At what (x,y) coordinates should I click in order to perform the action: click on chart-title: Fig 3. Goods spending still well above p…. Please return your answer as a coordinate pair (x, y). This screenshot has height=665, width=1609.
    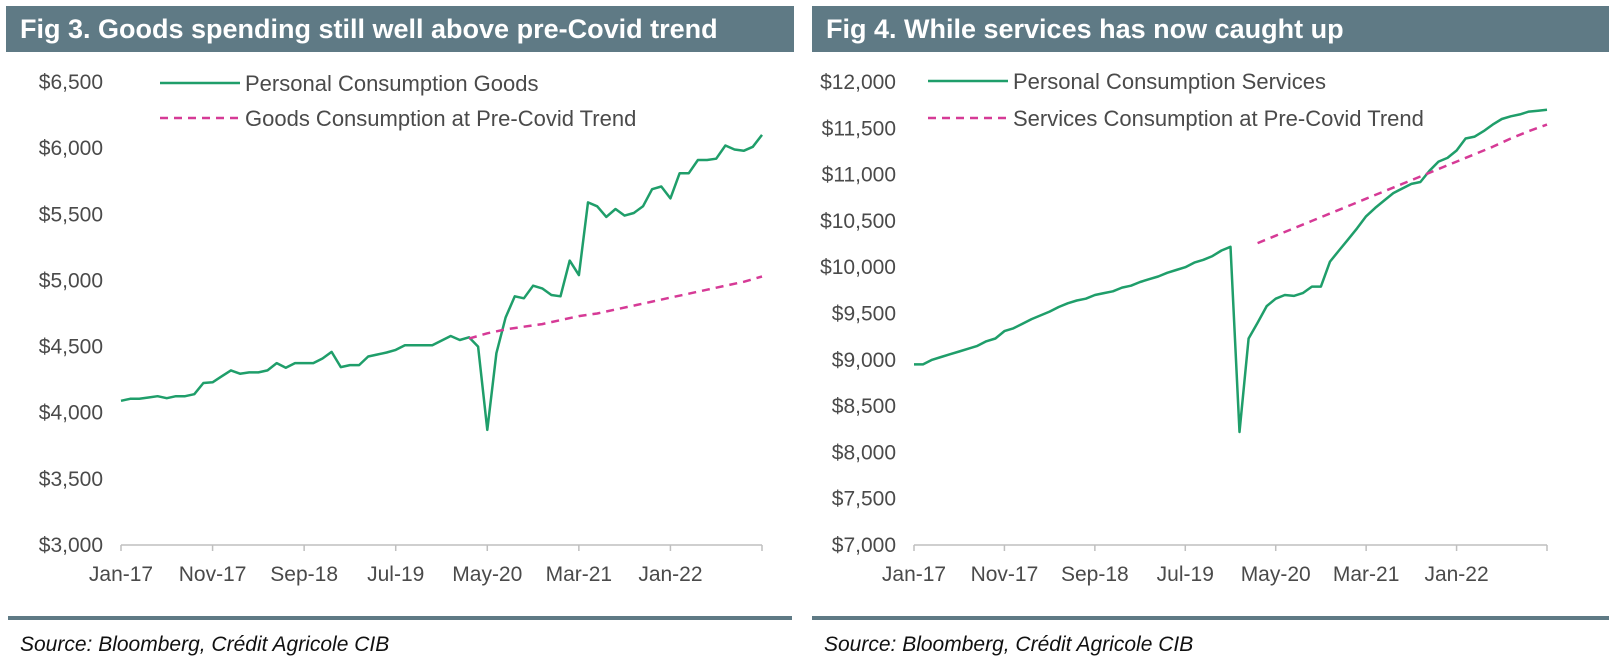
    Looking at the image, I should click on (400, 29).